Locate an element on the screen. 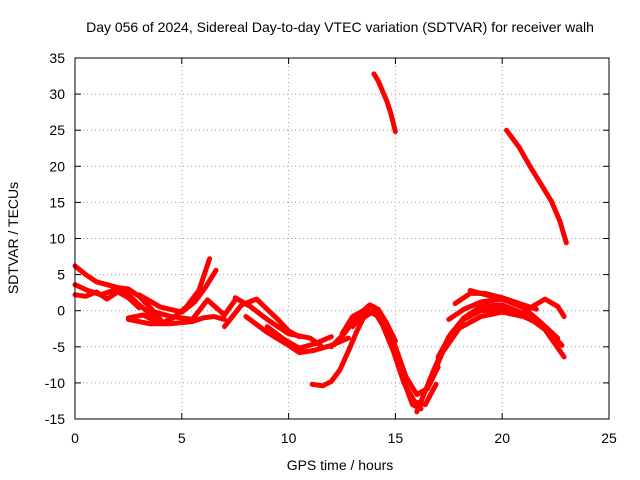  x-tick-label: 10 is located at coordinates (289, 438).